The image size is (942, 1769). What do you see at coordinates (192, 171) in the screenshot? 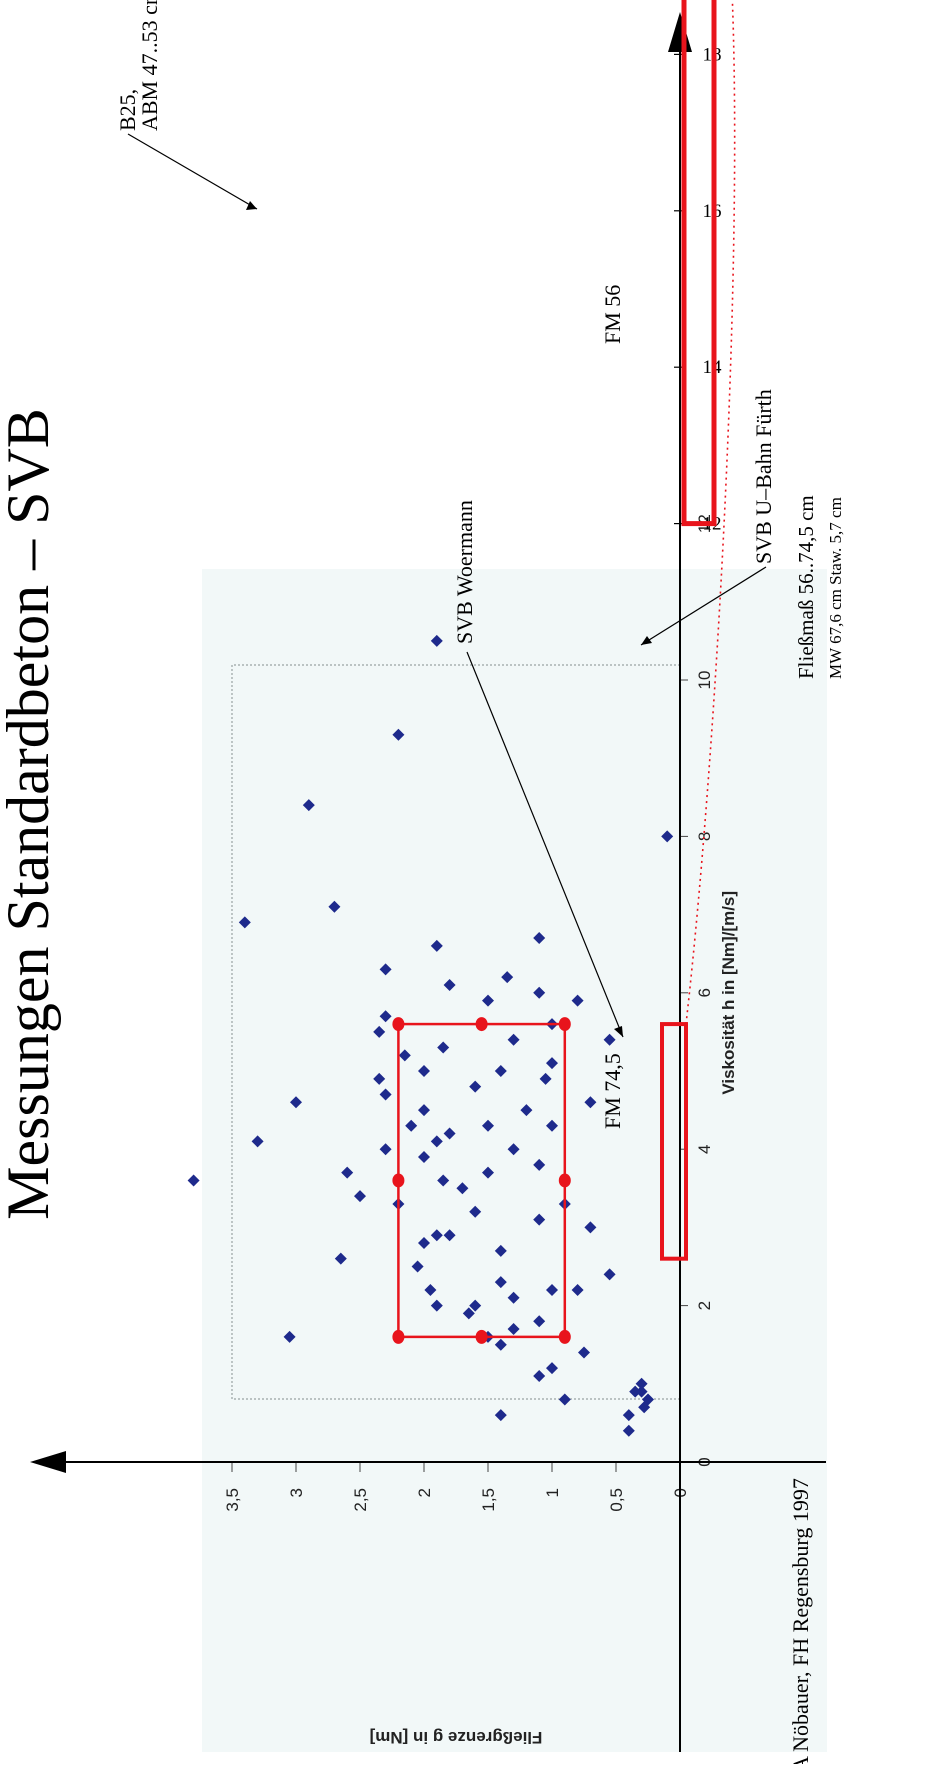
I see `b25-pointer-line` at bounding box center [192, 171].